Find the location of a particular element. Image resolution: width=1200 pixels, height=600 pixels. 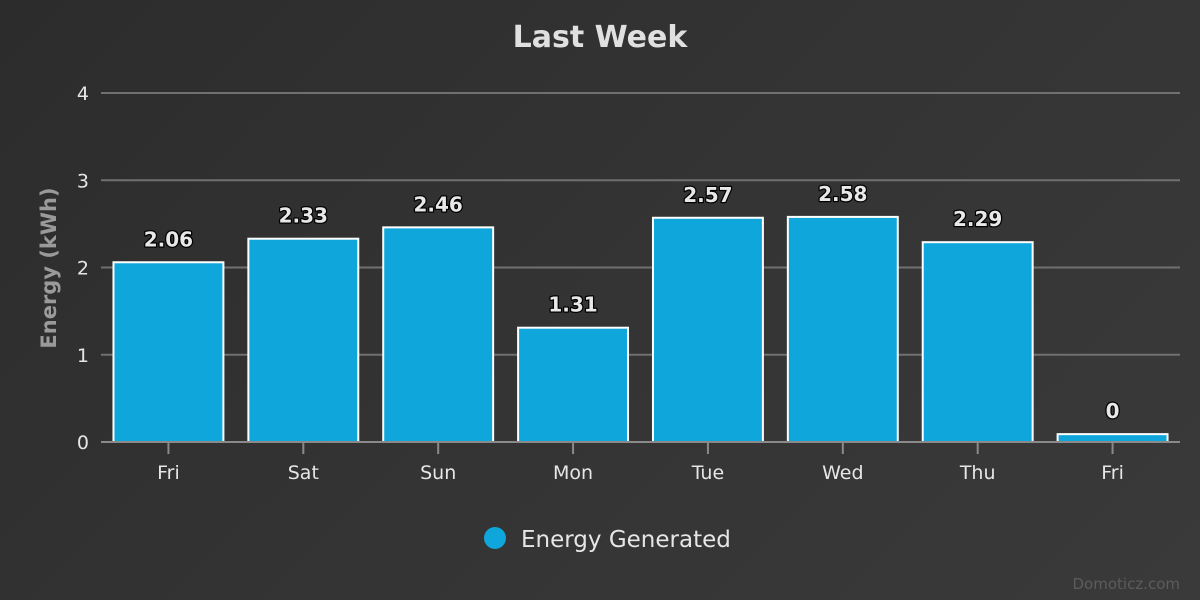

y-tick-label: 0 is located at coordinates (83, 443).